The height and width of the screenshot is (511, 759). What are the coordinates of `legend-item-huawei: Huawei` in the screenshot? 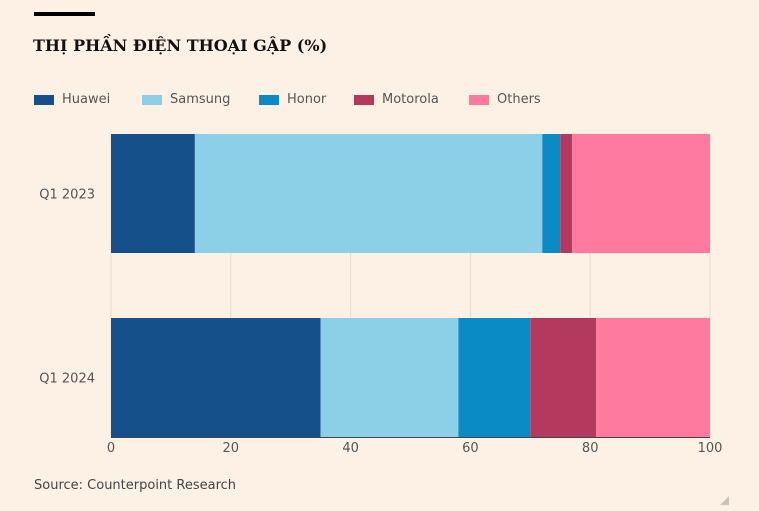 It's located at (88, 99).